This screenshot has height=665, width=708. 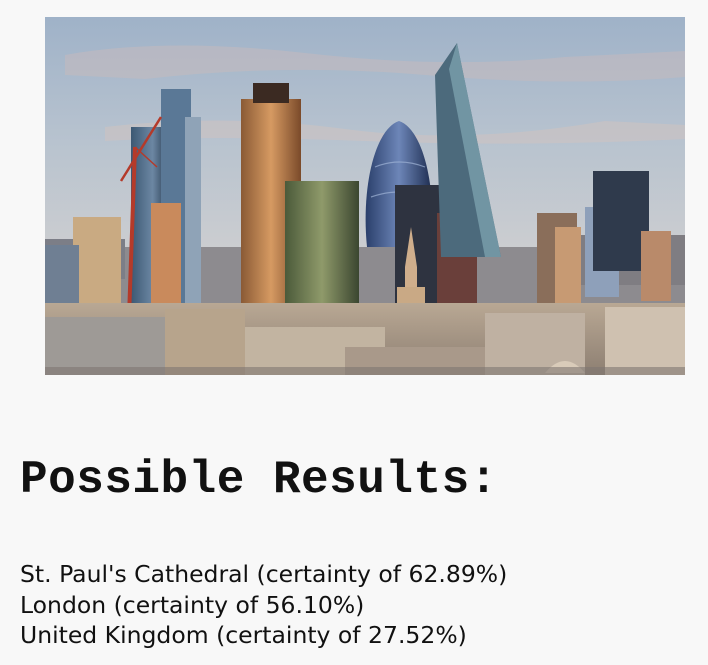 What do you see at coordinates (243, 635) in the screenshot?
I see `result-item: United Kingdom (certainty of 27.52%)` at bounding box center [243, 635].